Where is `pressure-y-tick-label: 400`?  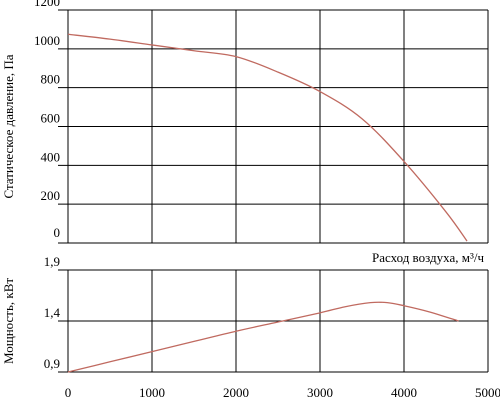 pressure-y-tick-label: 400 is located at coordinates (51, 156).